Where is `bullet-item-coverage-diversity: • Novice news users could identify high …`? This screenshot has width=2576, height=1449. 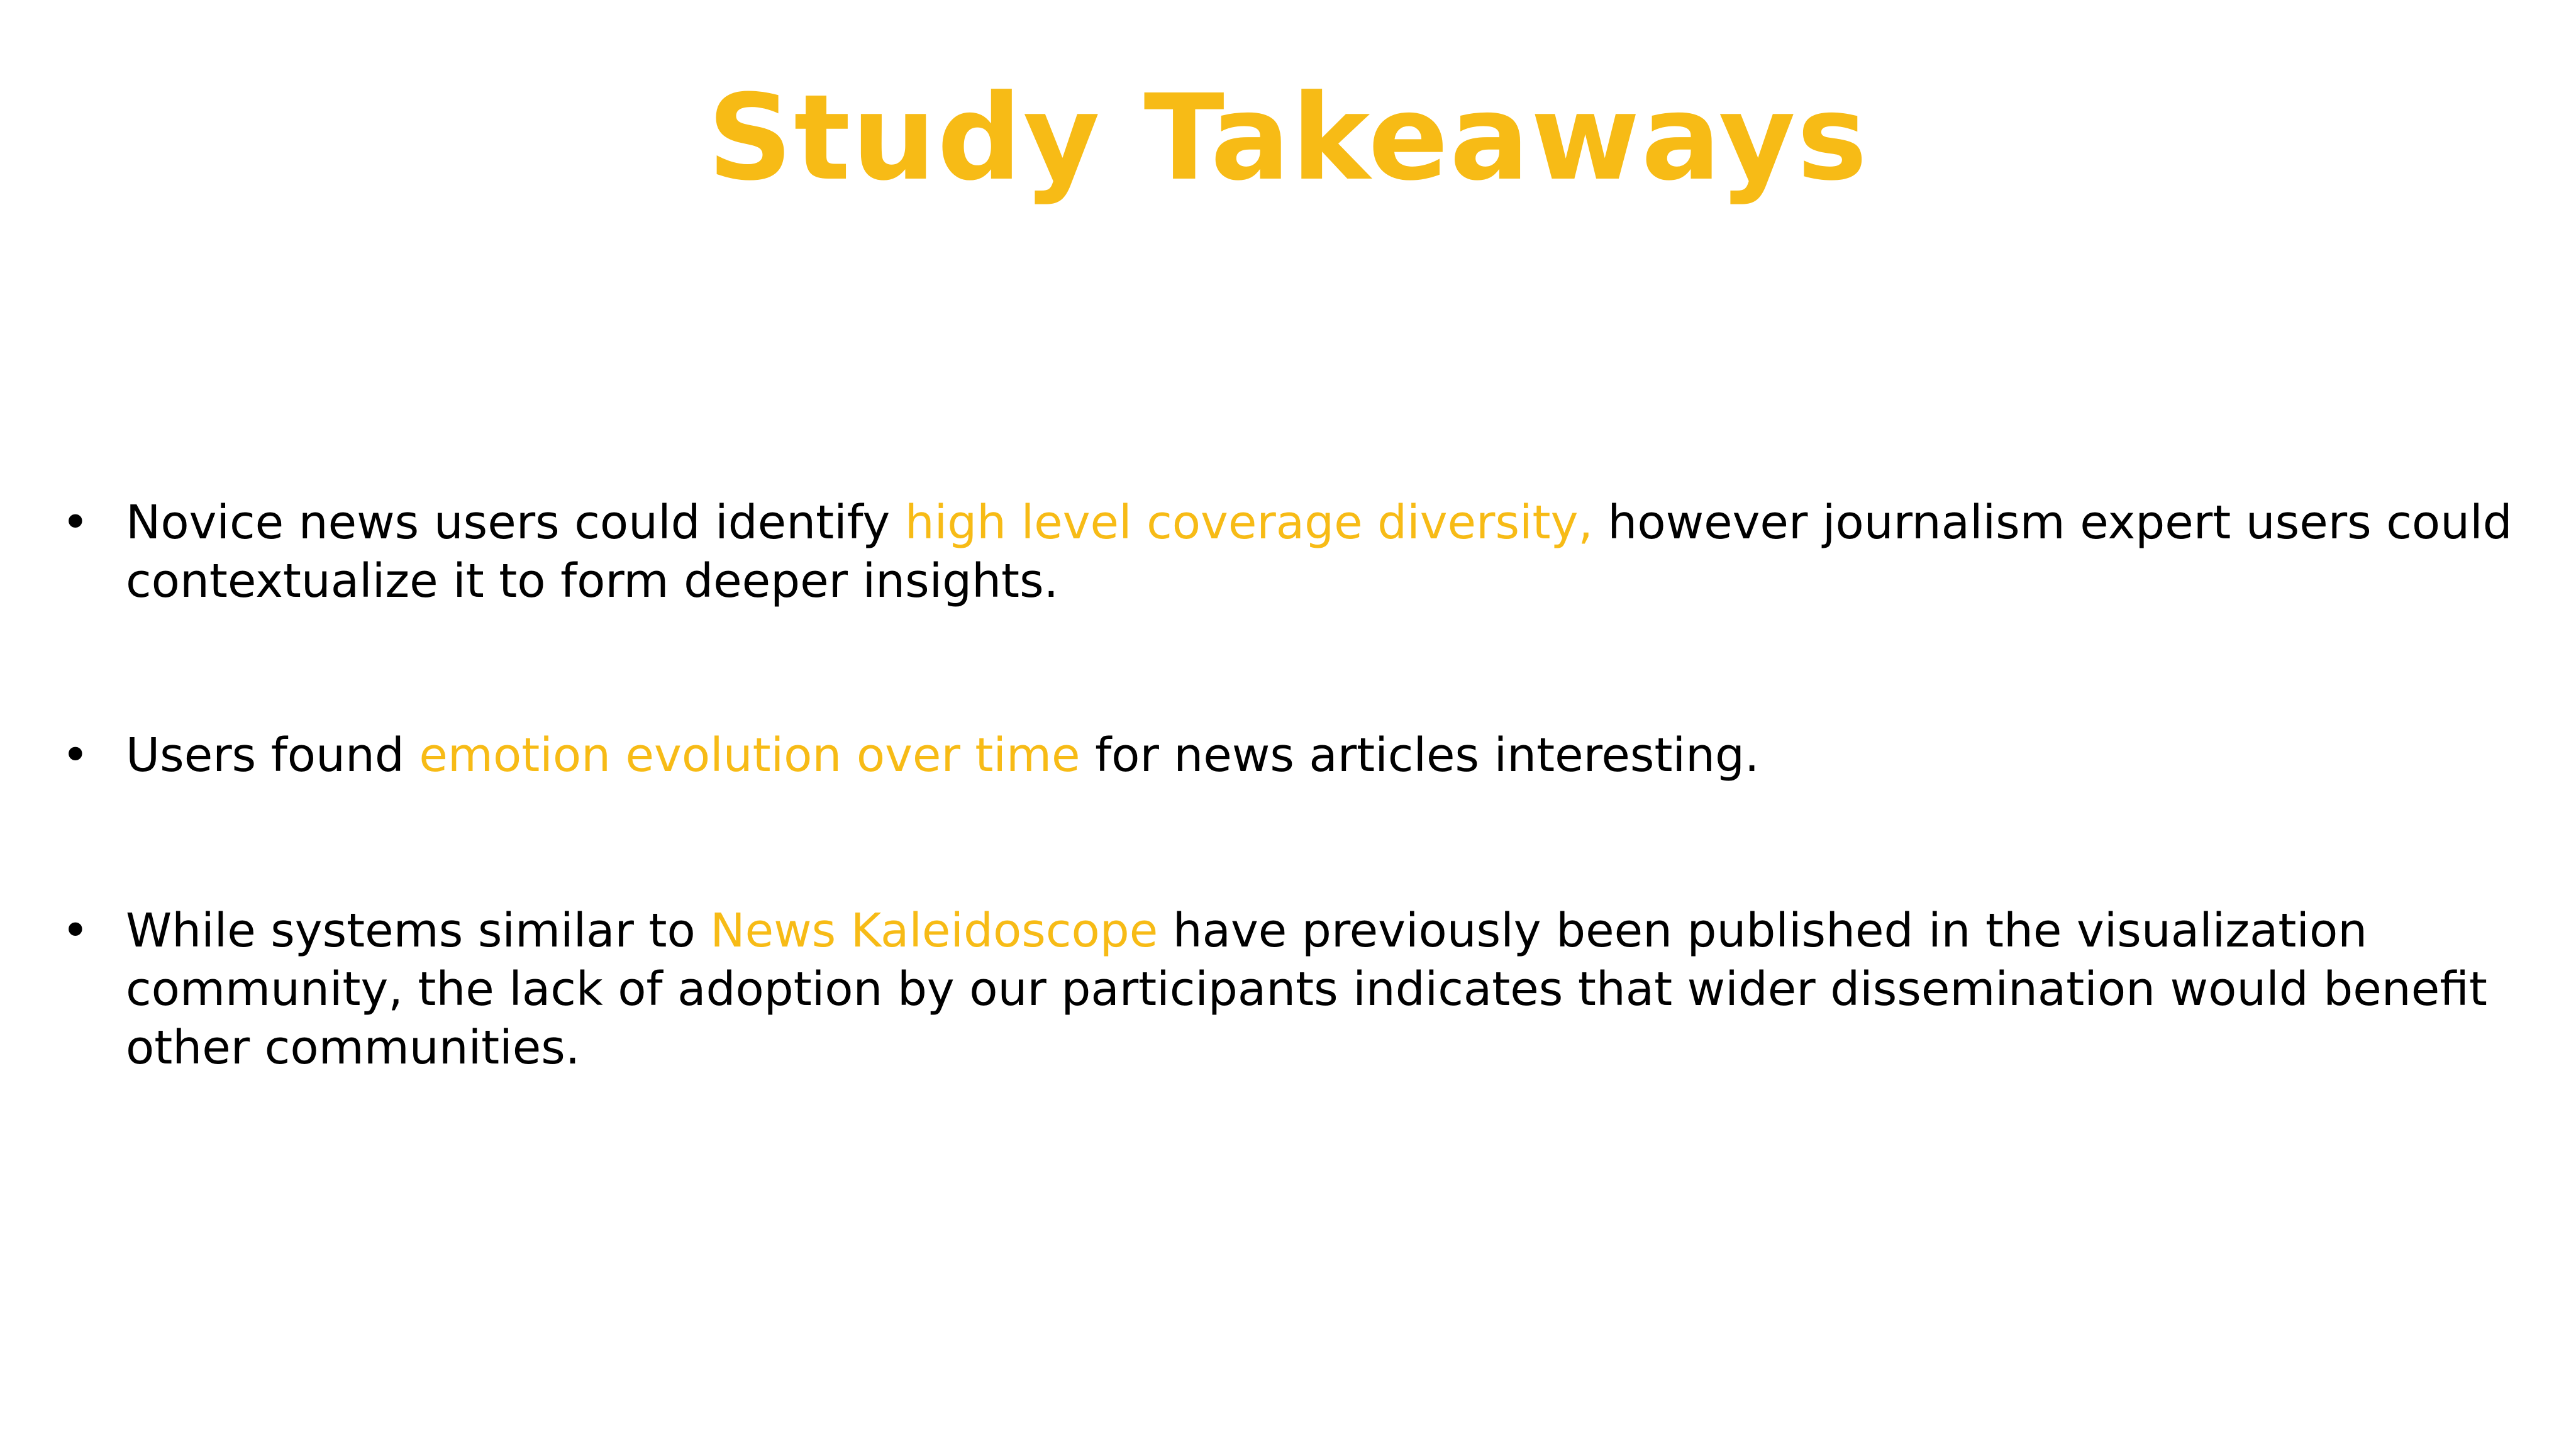 bullet-item-coverage-diversity: • Novice news users could identify high … is located at coordinates (1314, 552).